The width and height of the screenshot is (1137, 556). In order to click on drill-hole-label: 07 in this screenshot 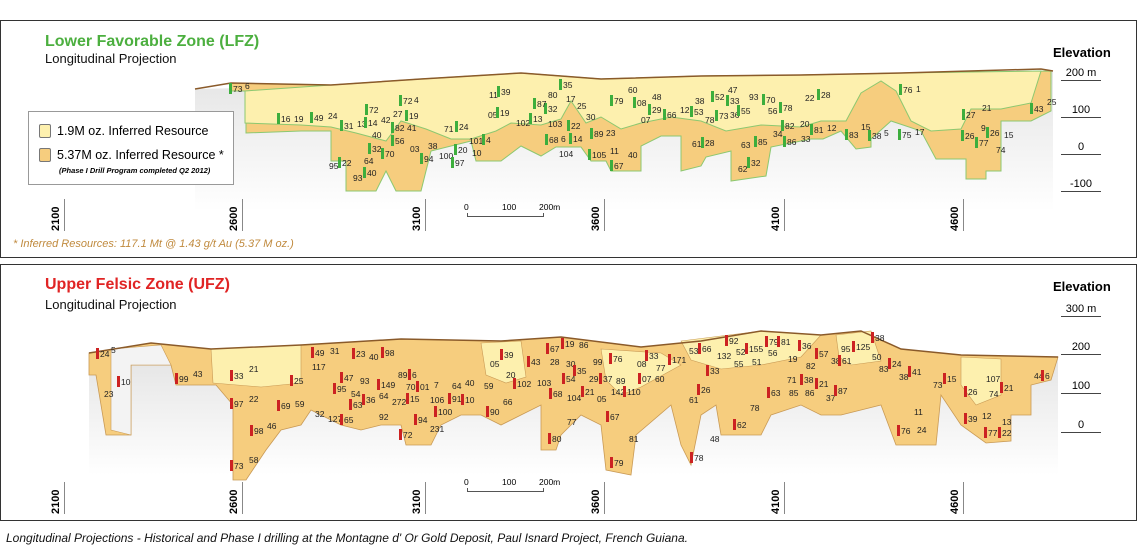, I will do `click(647, 379)`.